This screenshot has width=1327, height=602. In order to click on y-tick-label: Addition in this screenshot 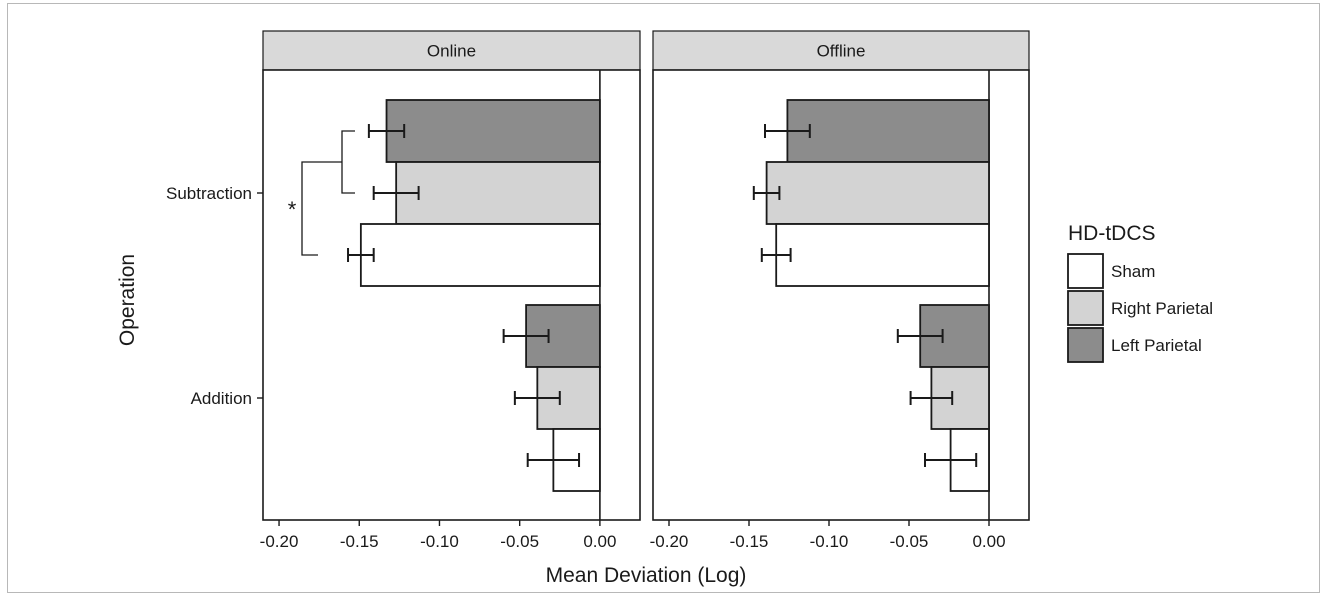, I will do `click(221, 398)`.